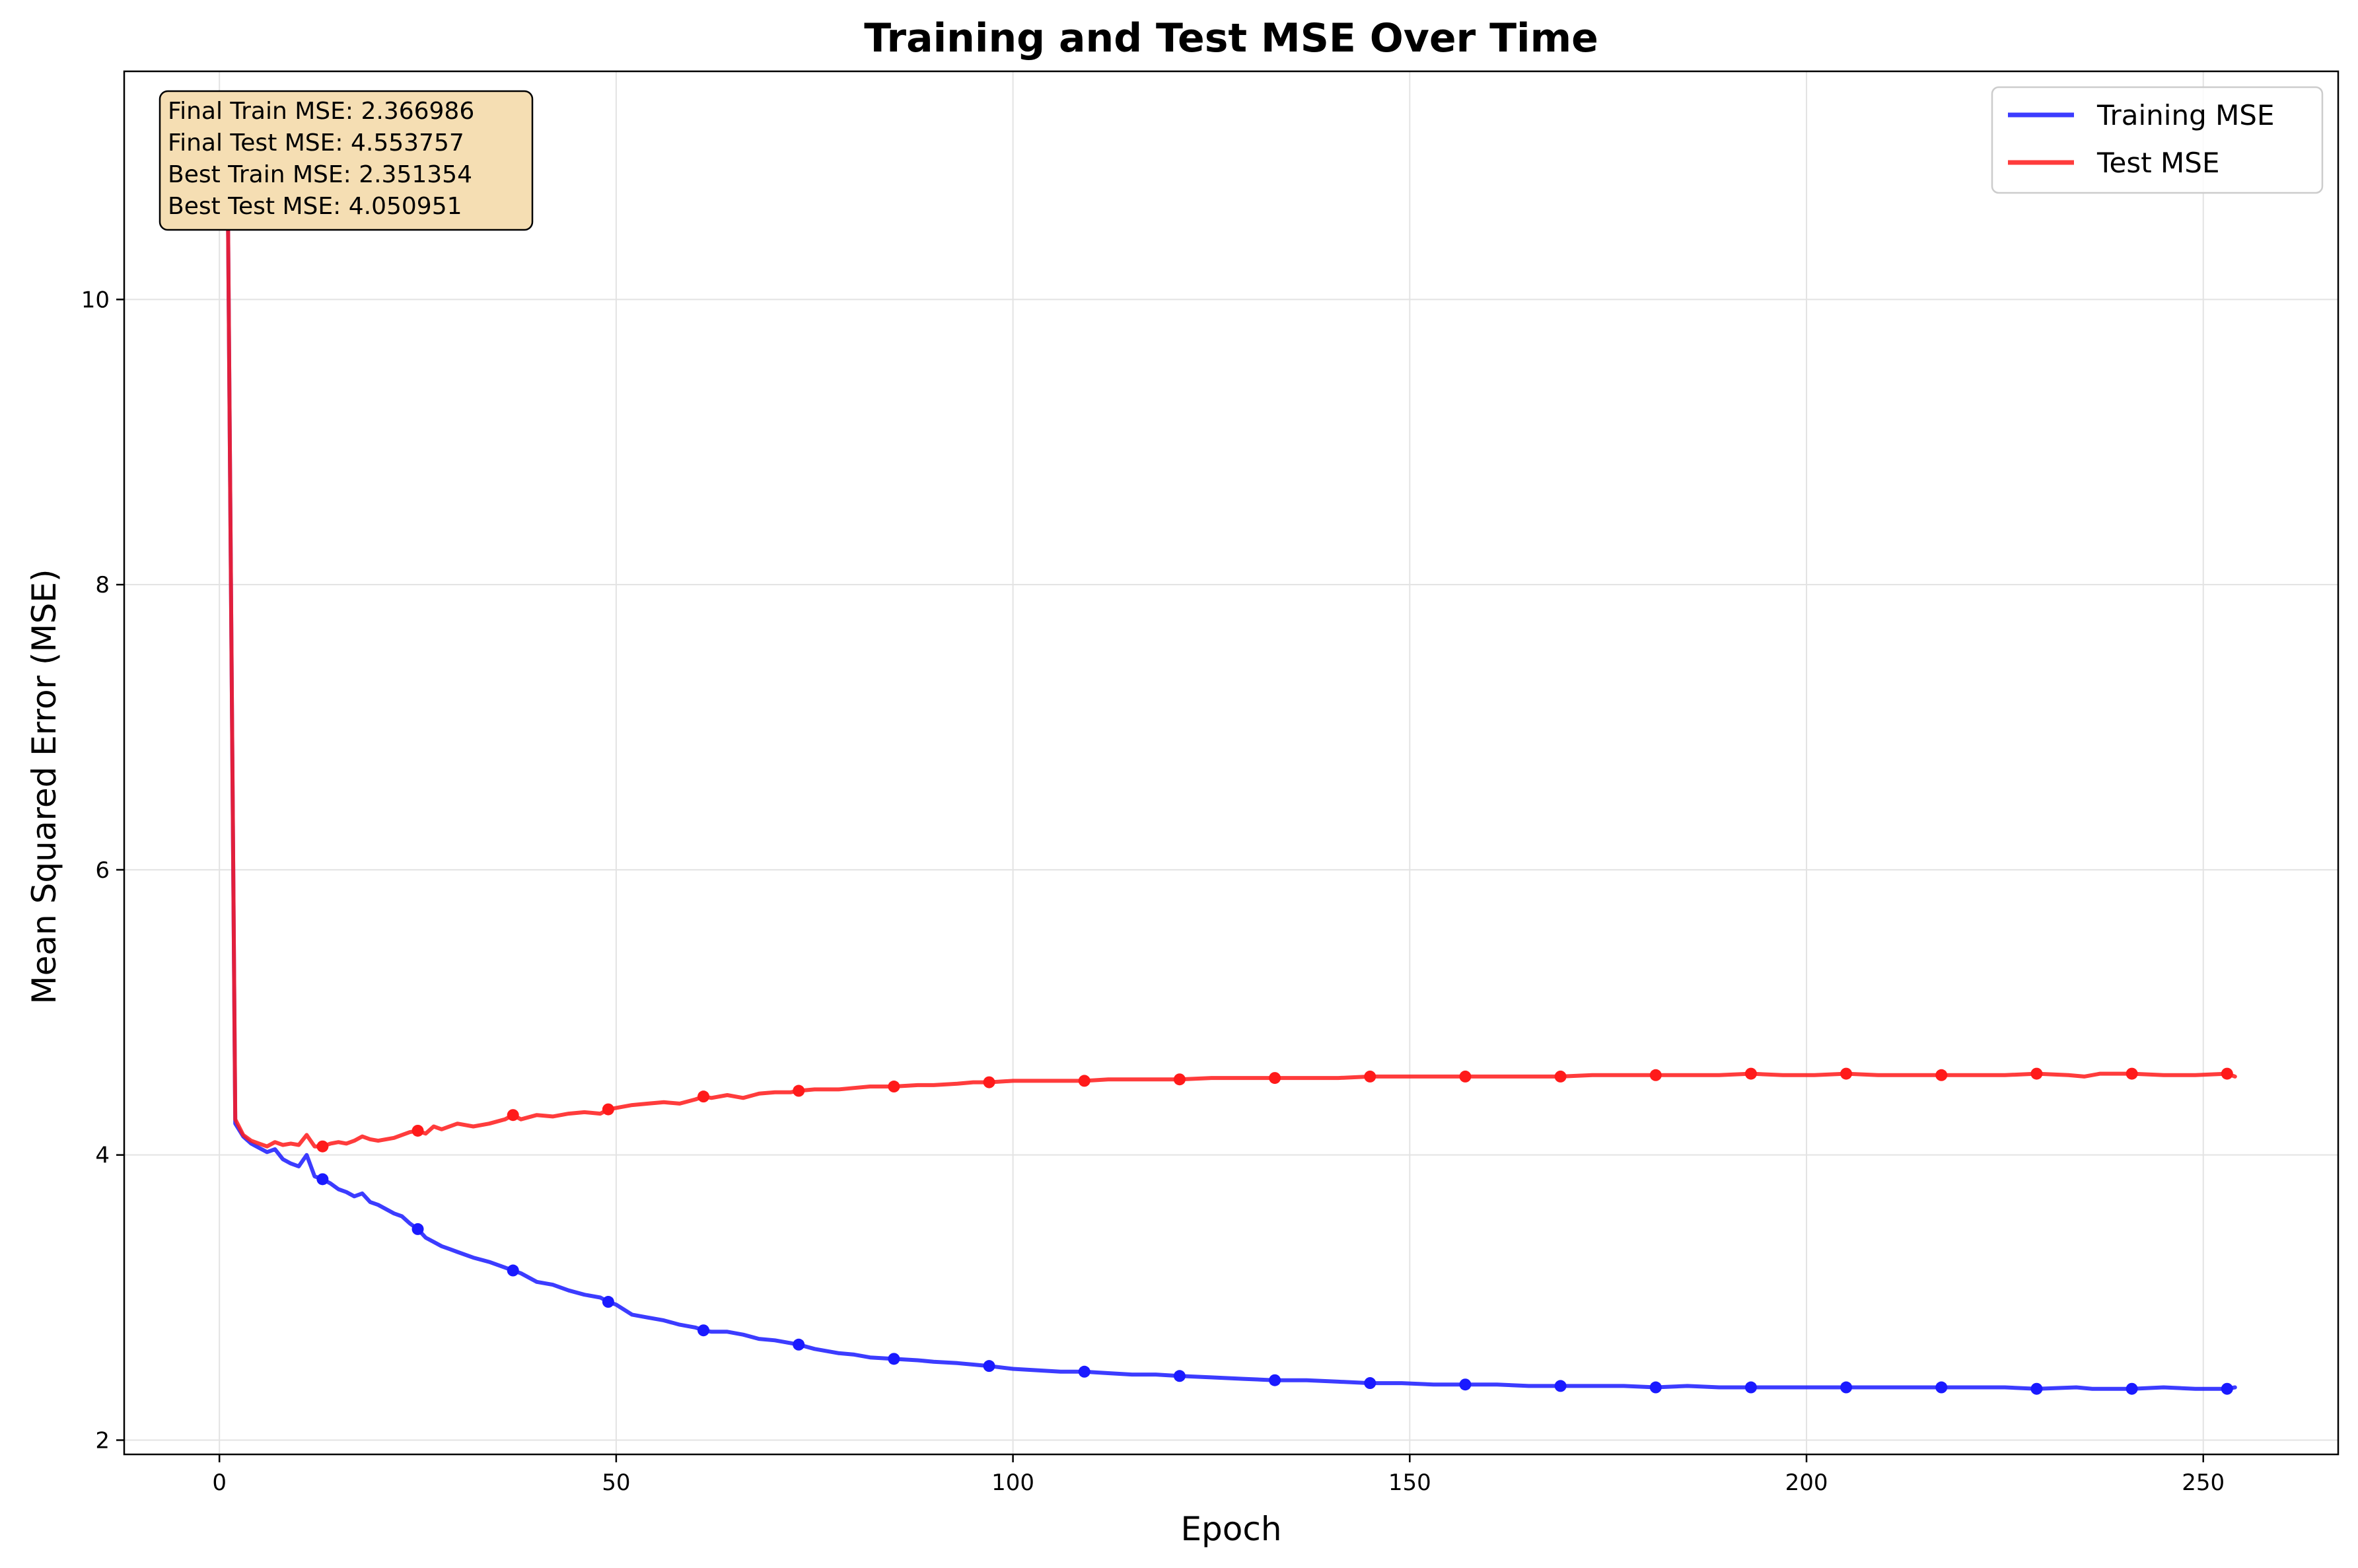 Image resolution: width=2358 pixels, height=1568 pixels. What do you see at coordinates (1409, 1483) in the screenshot?
I see `x-tick-label: 150` at bounding box center [1409, 1483].